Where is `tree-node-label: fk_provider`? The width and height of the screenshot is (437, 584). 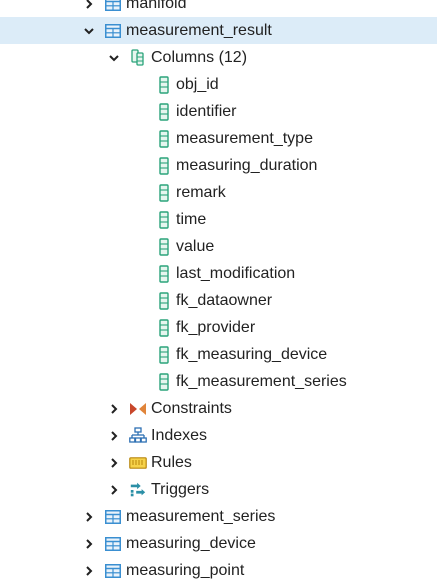 tree-node-label: fk_provider is located at coordinates (216, 327).